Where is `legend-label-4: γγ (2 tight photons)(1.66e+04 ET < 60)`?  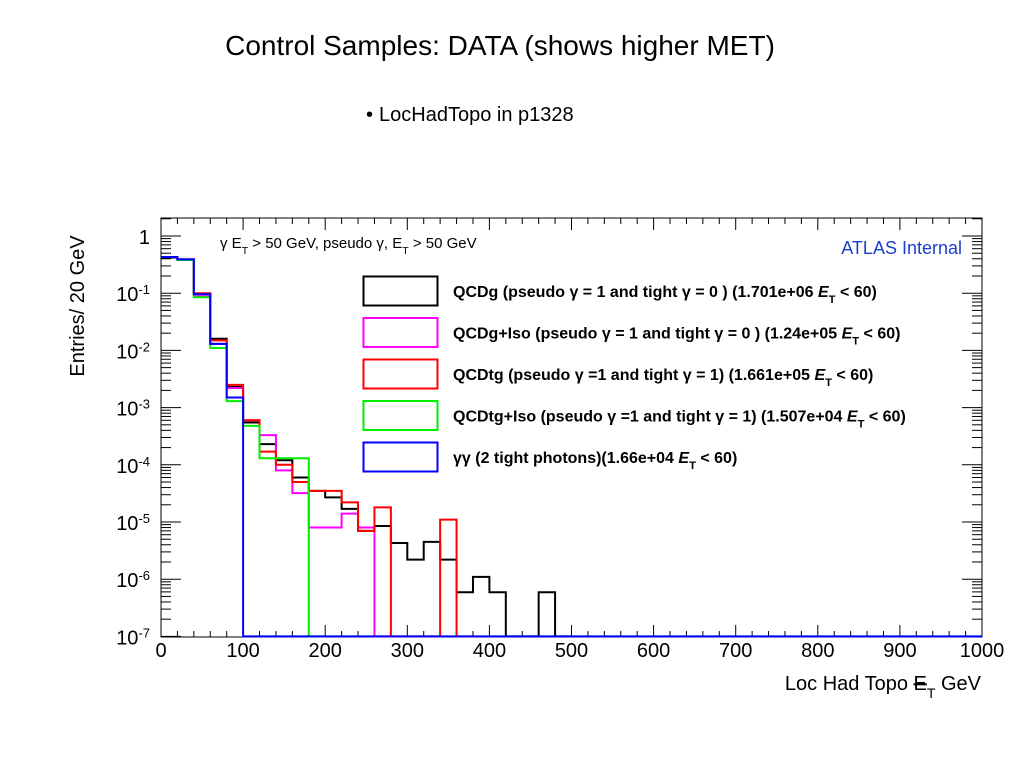 legend-label-4: γγ (2 tight photons)(1.66e+04 ET < 60) is located at coordinates (595, 461).